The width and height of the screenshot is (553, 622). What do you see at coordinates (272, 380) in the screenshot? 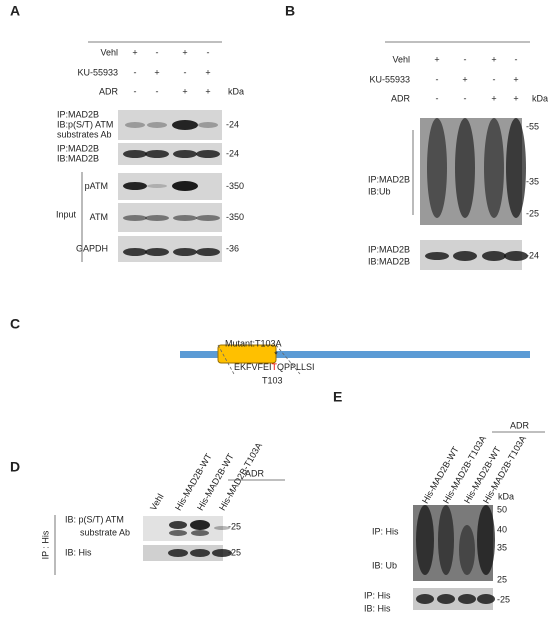
I see `site-label: T103` at bounding box center [272, 380].